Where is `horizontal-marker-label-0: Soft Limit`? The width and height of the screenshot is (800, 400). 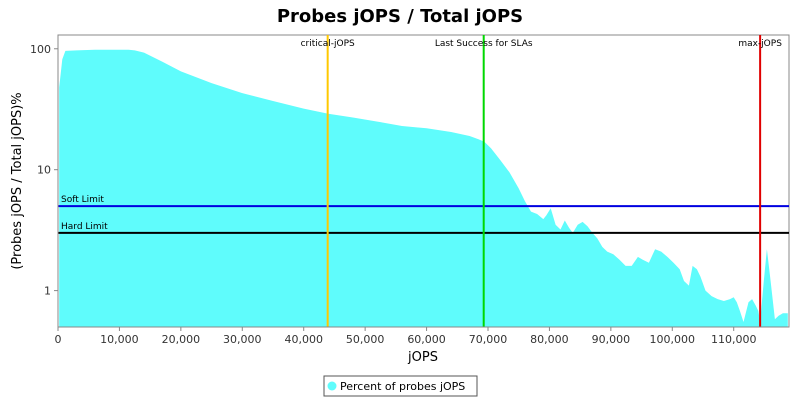
horizontal-marker-label-0: Soft Limit is located at coordinates (82, 200).